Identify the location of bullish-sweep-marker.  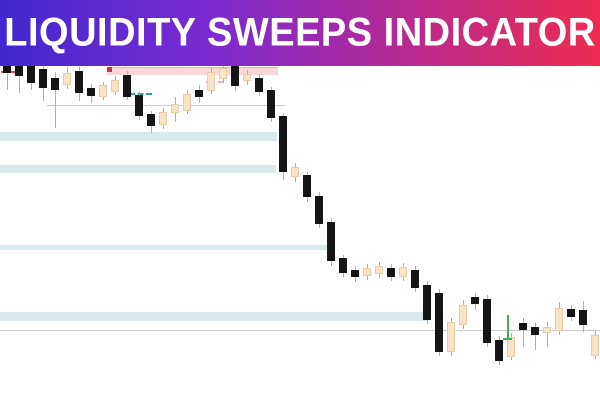
(507, 327).